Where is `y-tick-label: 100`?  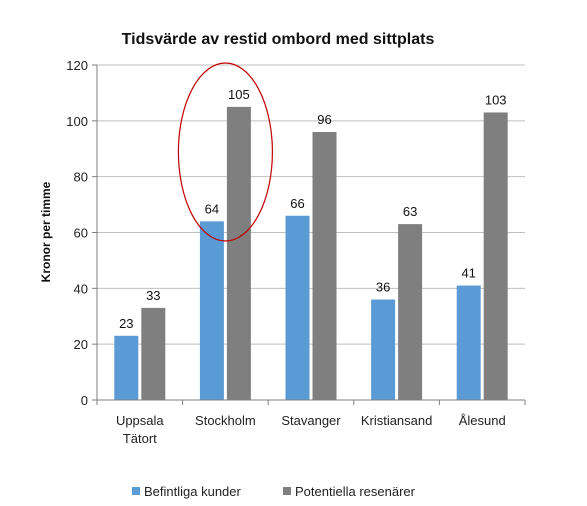
y-tick-label: 100 is located at coordinates (77, 121).